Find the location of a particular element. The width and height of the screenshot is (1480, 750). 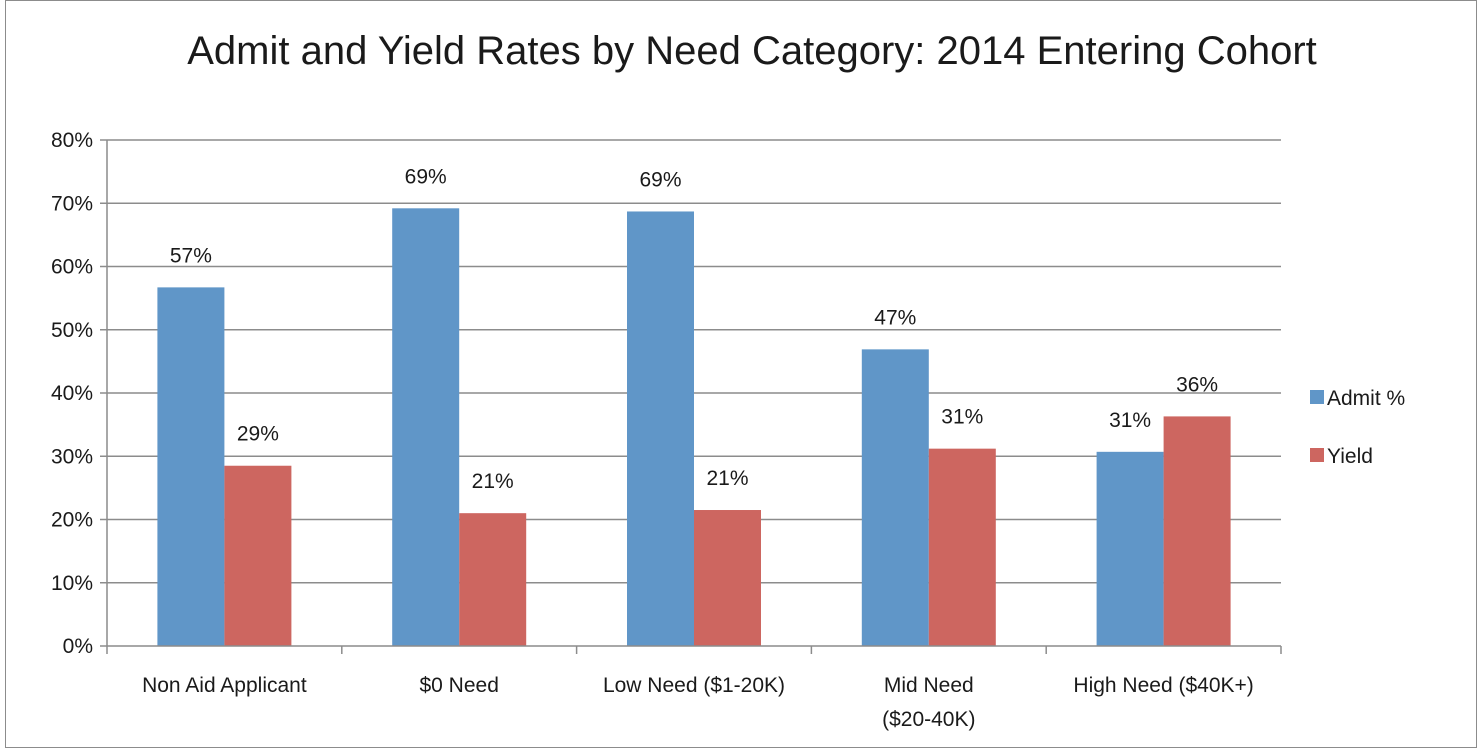

x-category-label: $0 Need is located at coordinates (458, 685).